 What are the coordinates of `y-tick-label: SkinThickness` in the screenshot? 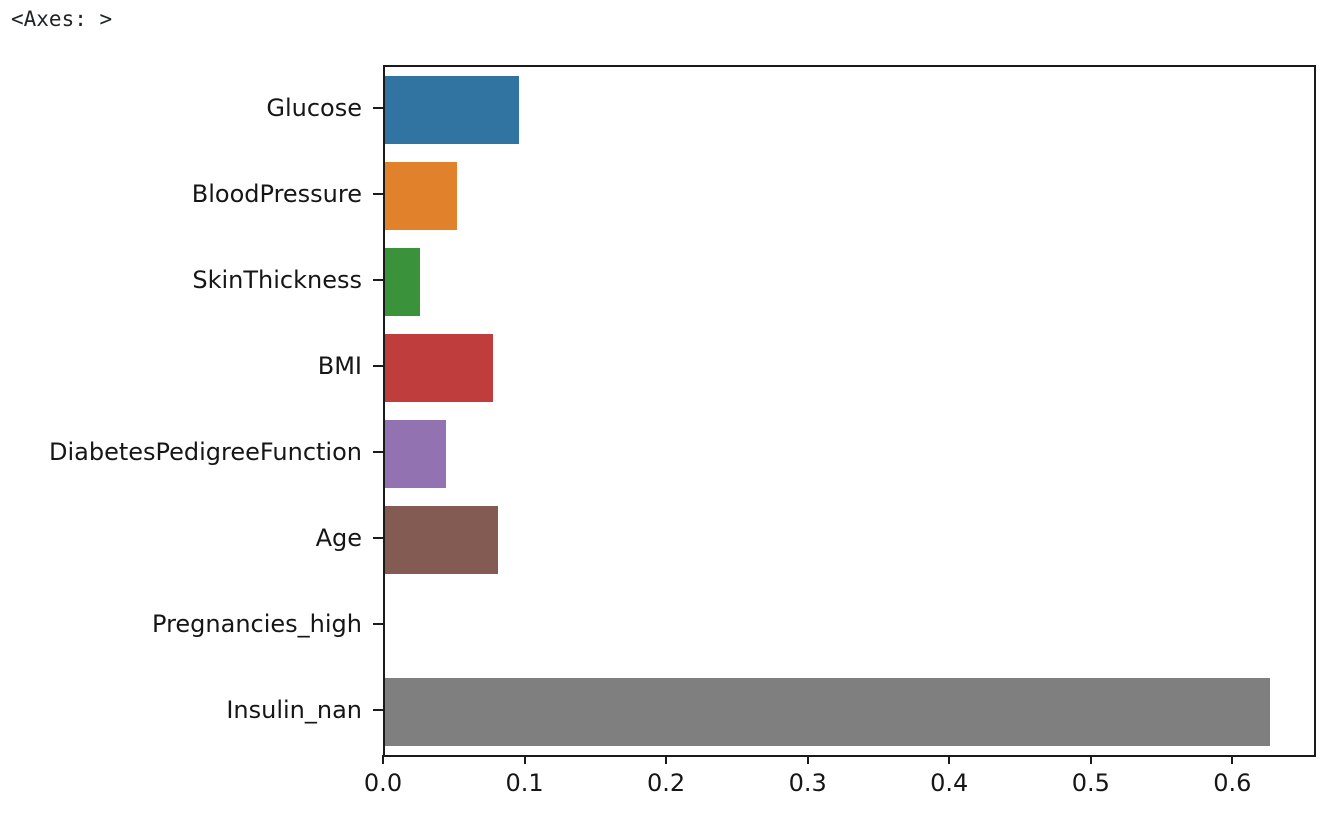 It's located at (277, 280).